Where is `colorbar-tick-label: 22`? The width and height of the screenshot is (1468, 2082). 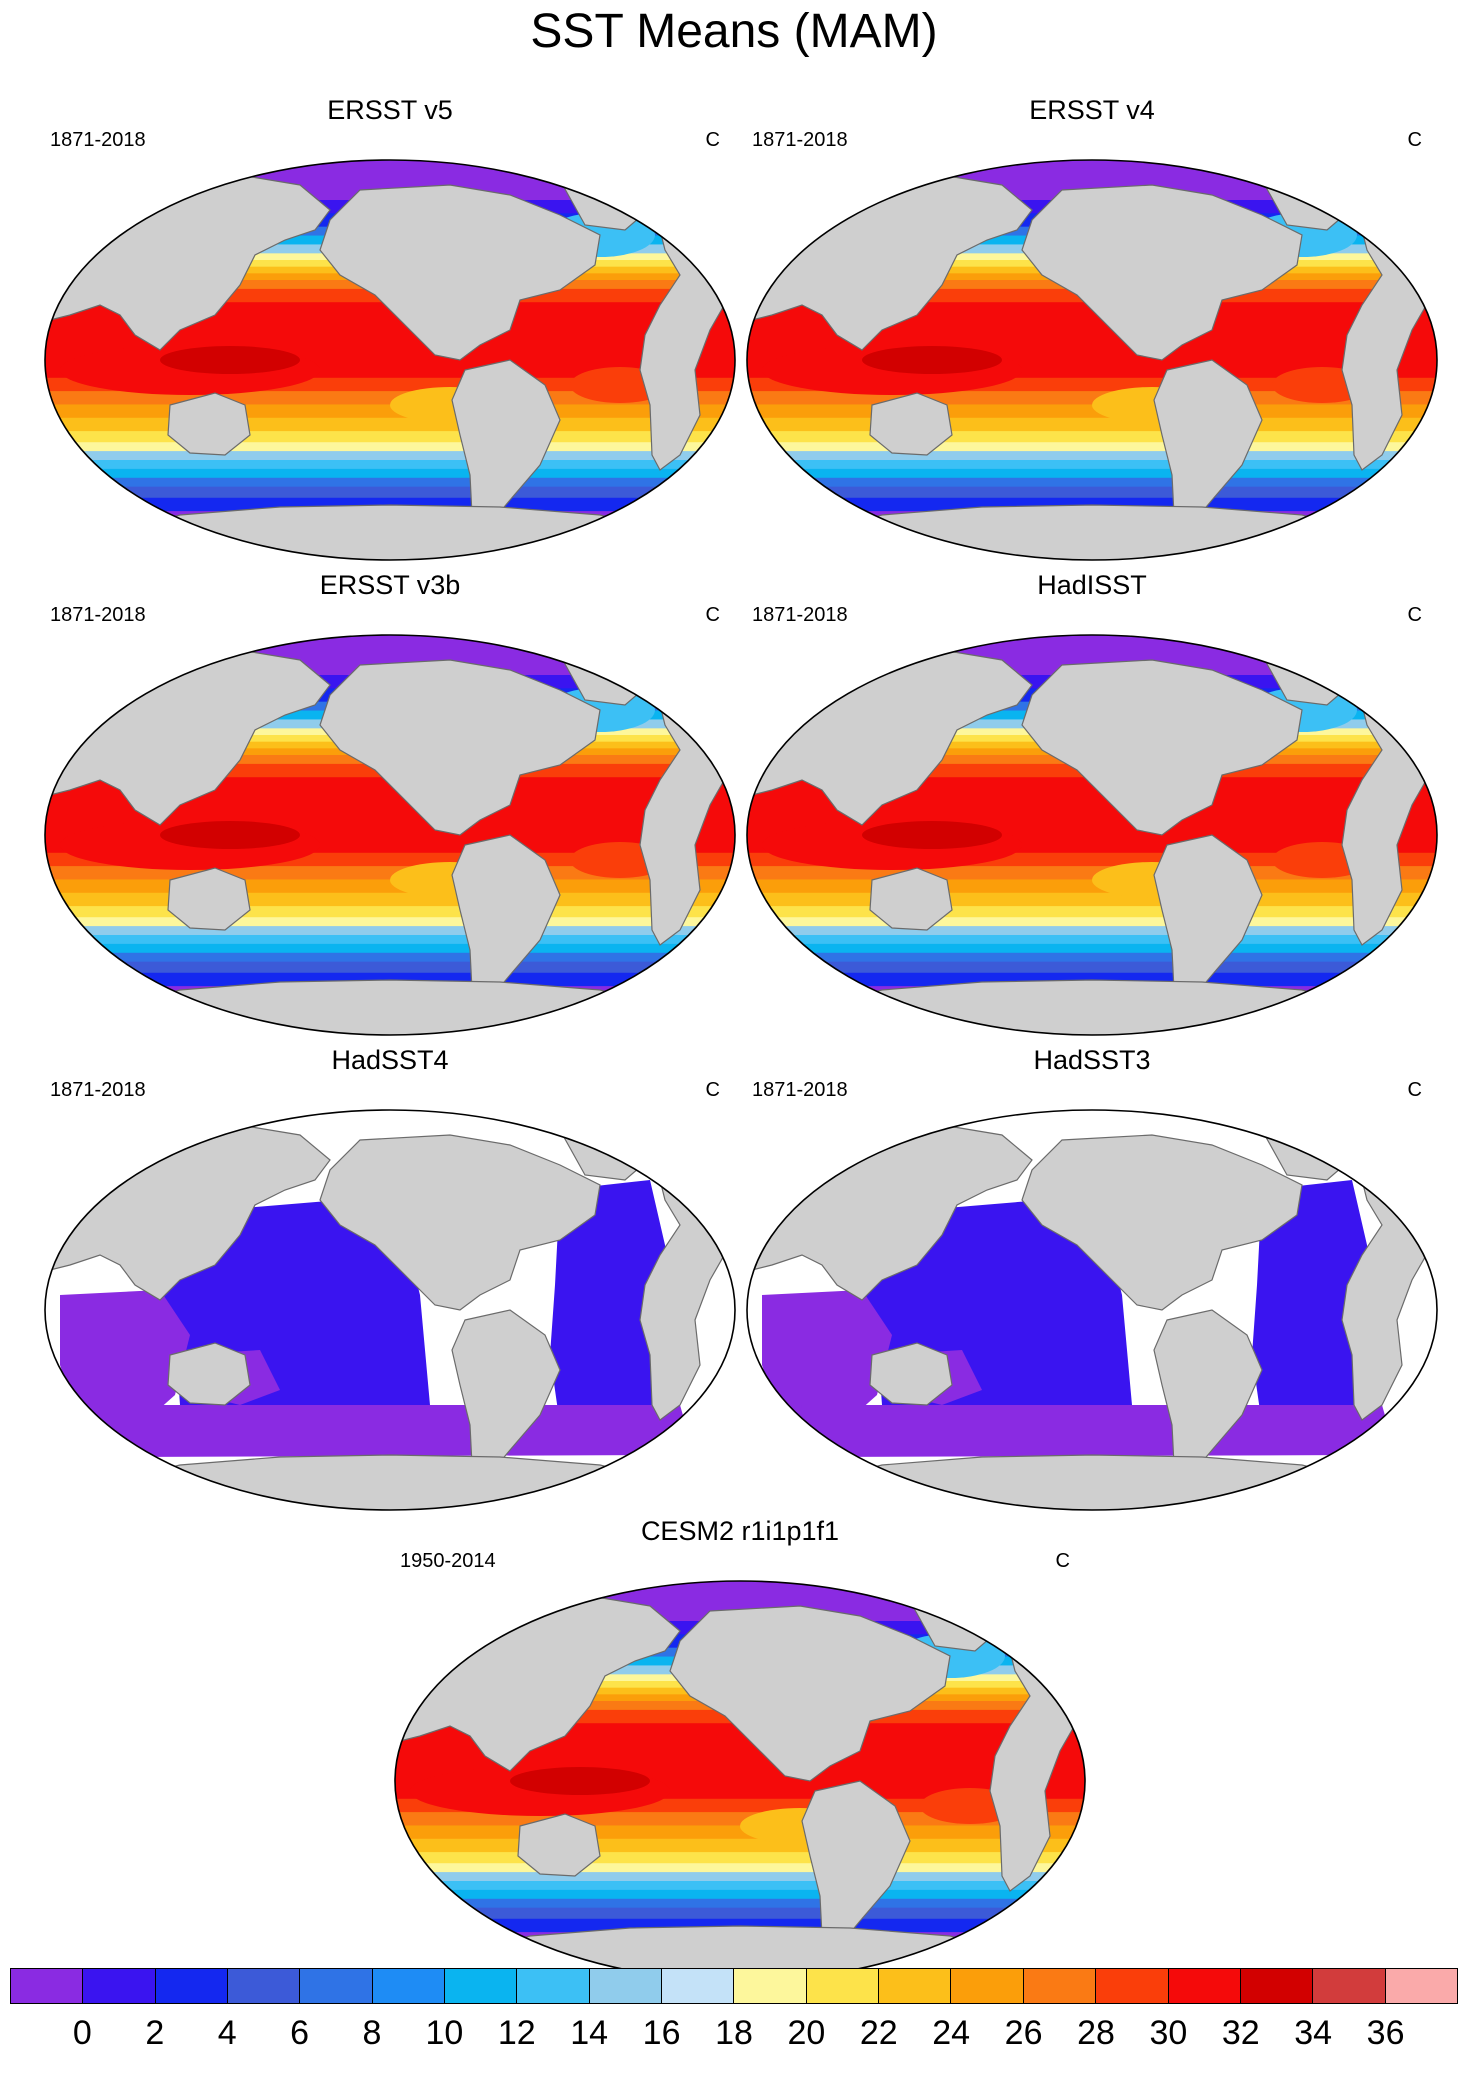 colorbar-tick-label: 22 is located at coordinates (878, 2033).